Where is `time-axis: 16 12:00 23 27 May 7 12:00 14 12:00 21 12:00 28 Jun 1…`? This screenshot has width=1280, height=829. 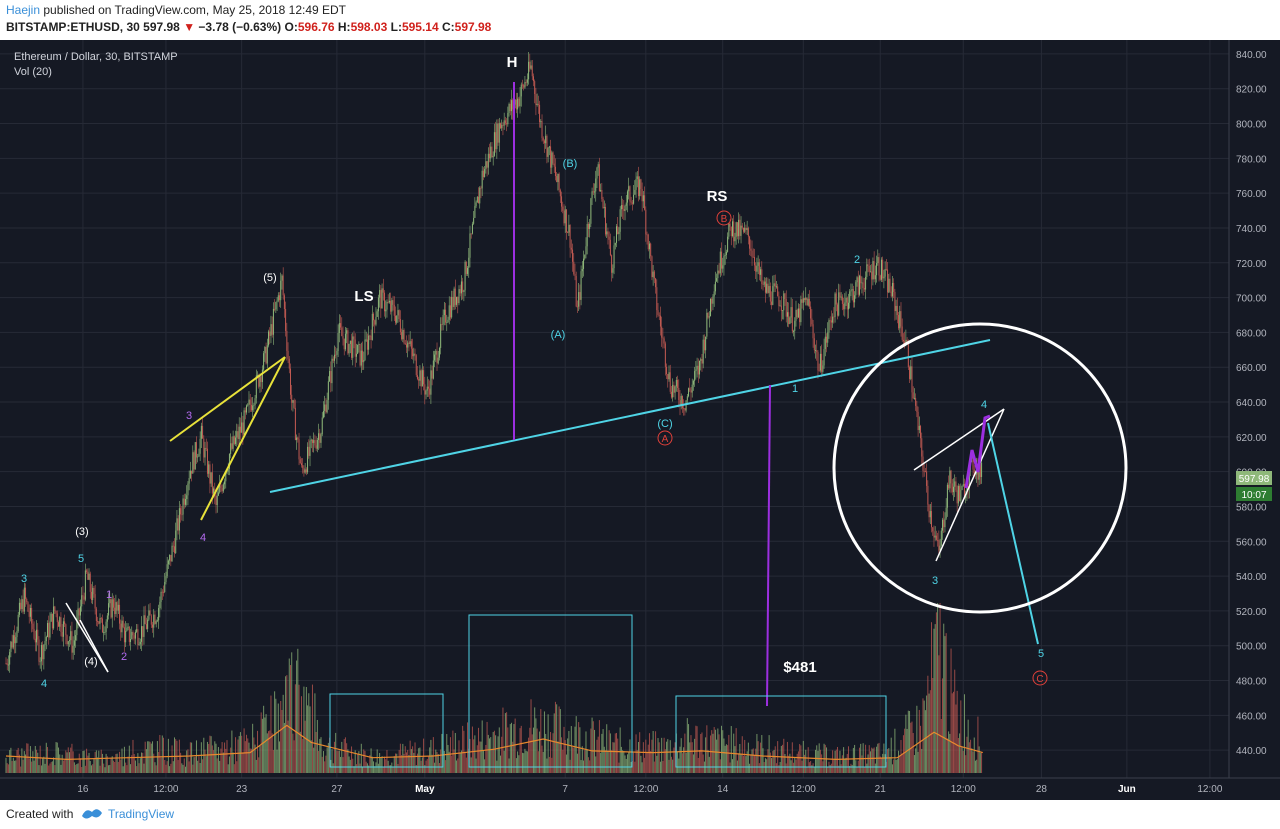
time-axis: 16 12:00 23 27 May 7 12:00 14 12:00 21 12:00 28 Jun 1… is located at coordinates (649, 789).